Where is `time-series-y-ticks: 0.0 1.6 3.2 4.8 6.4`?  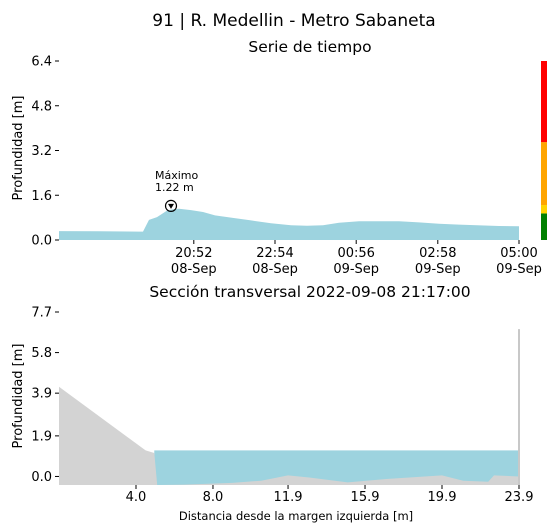
time-series-y-ticks: 0.0 1.6 3.2 4.8 6.4 is located at coordinates (45, 152).